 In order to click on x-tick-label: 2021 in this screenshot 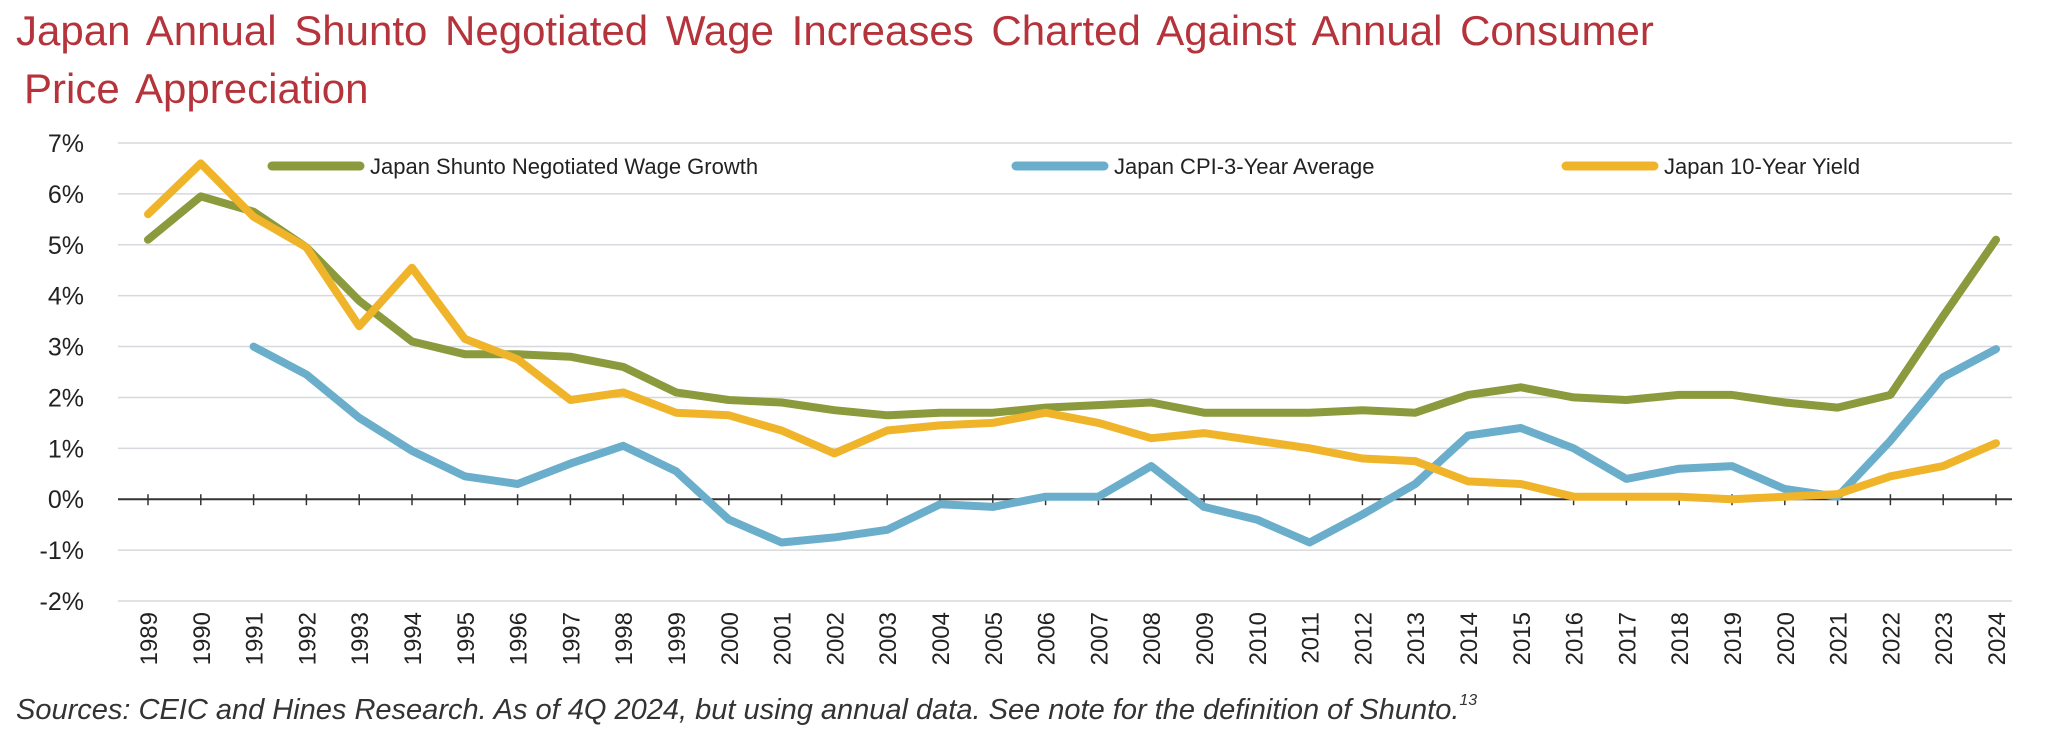, I will do `click(1839, 638)`.